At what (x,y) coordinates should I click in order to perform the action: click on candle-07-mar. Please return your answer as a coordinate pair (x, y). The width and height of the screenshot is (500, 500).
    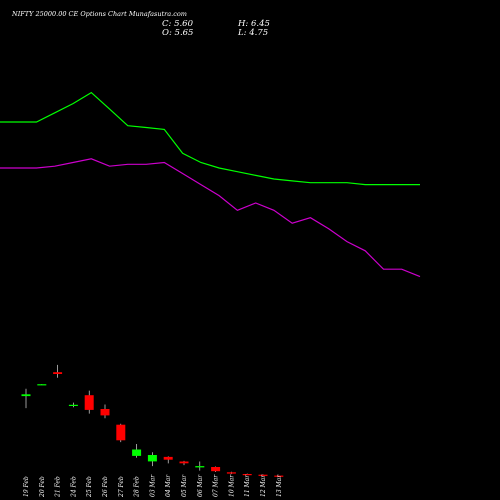
    Looking at the image, I should click on (216, 469).